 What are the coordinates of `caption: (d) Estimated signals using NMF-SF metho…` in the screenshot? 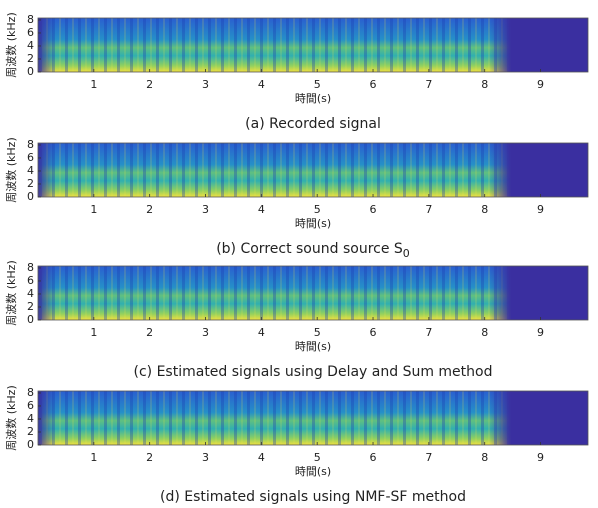 It's located at (313, 497).